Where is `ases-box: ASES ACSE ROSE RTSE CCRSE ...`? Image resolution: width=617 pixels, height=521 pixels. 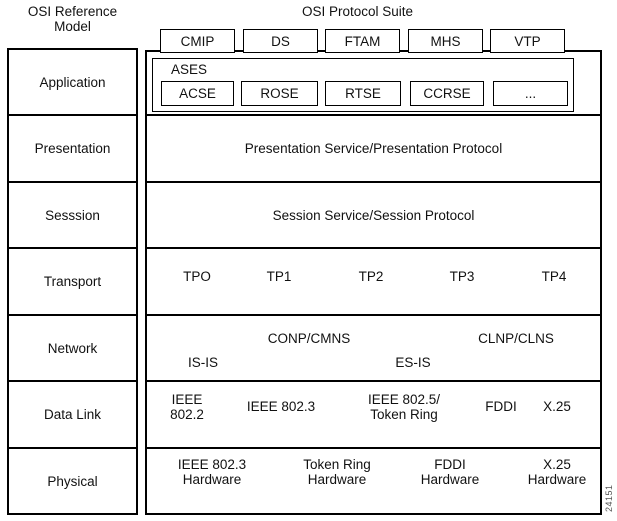
ases-box: ASES ACSE ROSE RTSE CCRSE ... is located at coordinates (363, 85).